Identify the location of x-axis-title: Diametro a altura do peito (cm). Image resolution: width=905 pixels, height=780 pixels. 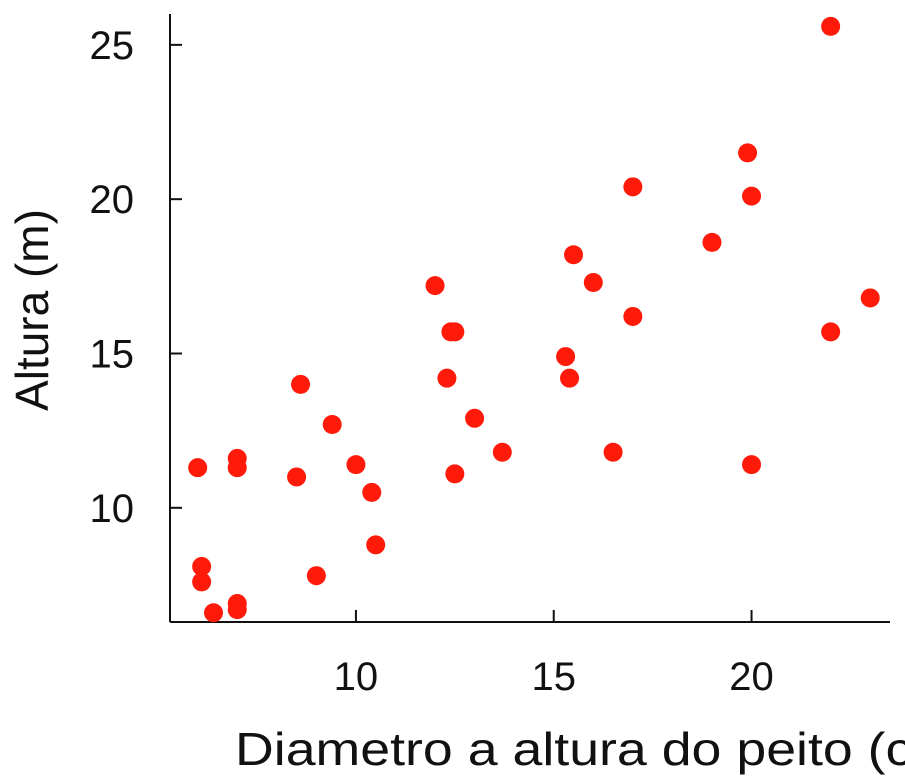
(570, 749).